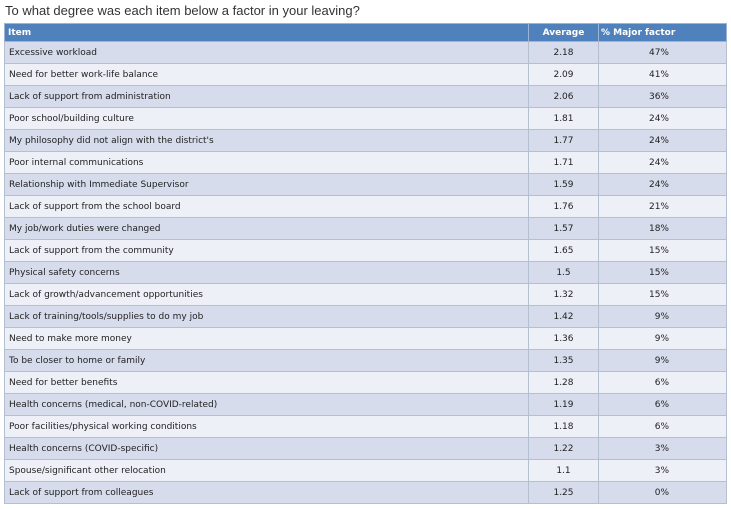 The height and width of the screenshot is (510, 731). I want to click on average-cell: 1.19, so click(563, 404).